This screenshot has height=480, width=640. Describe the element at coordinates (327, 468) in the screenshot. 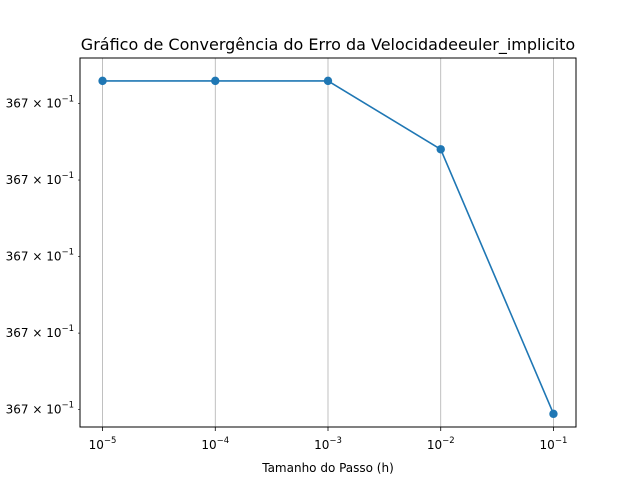

I see `x-axis-label: Tamanho do Passo (h)` at that location.